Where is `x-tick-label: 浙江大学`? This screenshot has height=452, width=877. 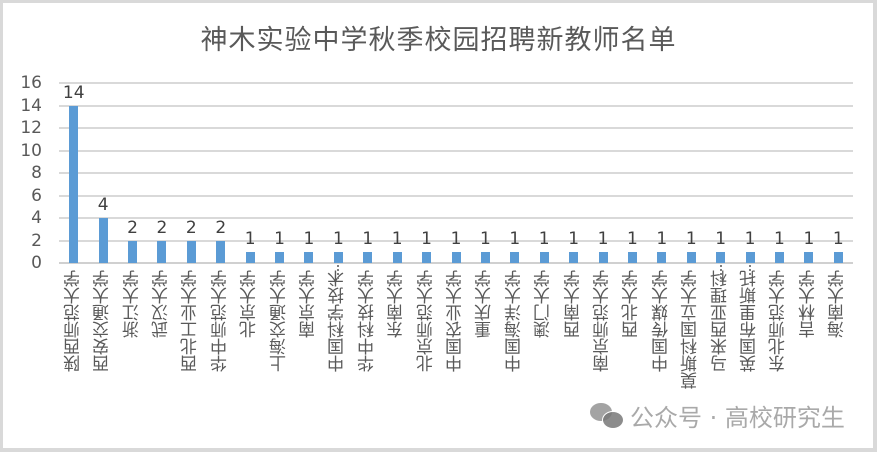 x-tick-label: 浙江大学 is located at coordinates (132, 304).